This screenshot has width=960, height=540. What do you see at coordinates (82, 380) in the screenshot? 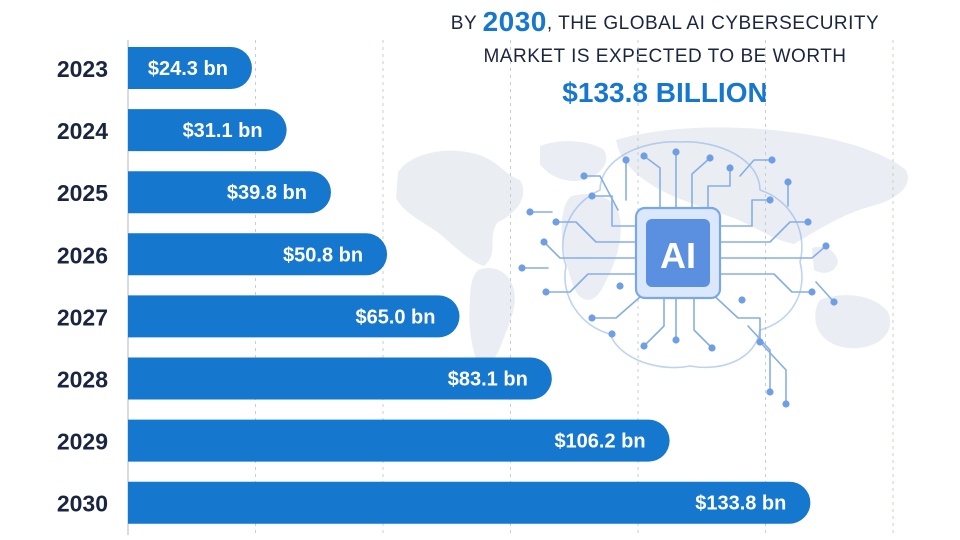
I see `category-label-2028: 2028` at bounding box center [82, 380].